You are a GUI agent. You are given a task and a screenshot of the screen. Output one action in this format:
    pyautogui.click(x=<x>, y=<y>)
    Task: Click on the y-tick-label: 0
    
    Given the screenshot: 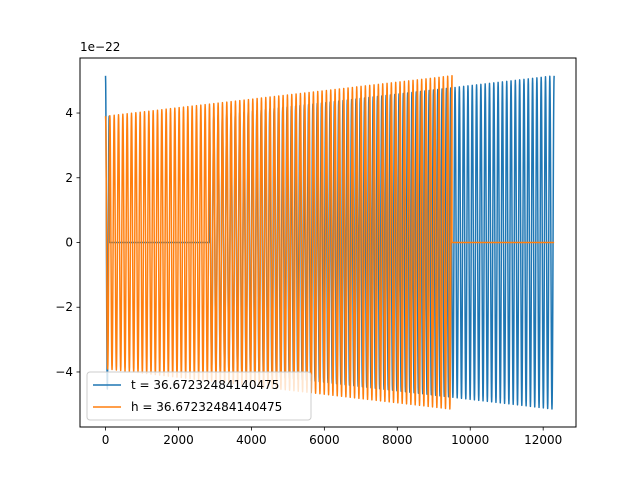 What is the action you would take?
    pyautogui.click(x=69, y=243)
    